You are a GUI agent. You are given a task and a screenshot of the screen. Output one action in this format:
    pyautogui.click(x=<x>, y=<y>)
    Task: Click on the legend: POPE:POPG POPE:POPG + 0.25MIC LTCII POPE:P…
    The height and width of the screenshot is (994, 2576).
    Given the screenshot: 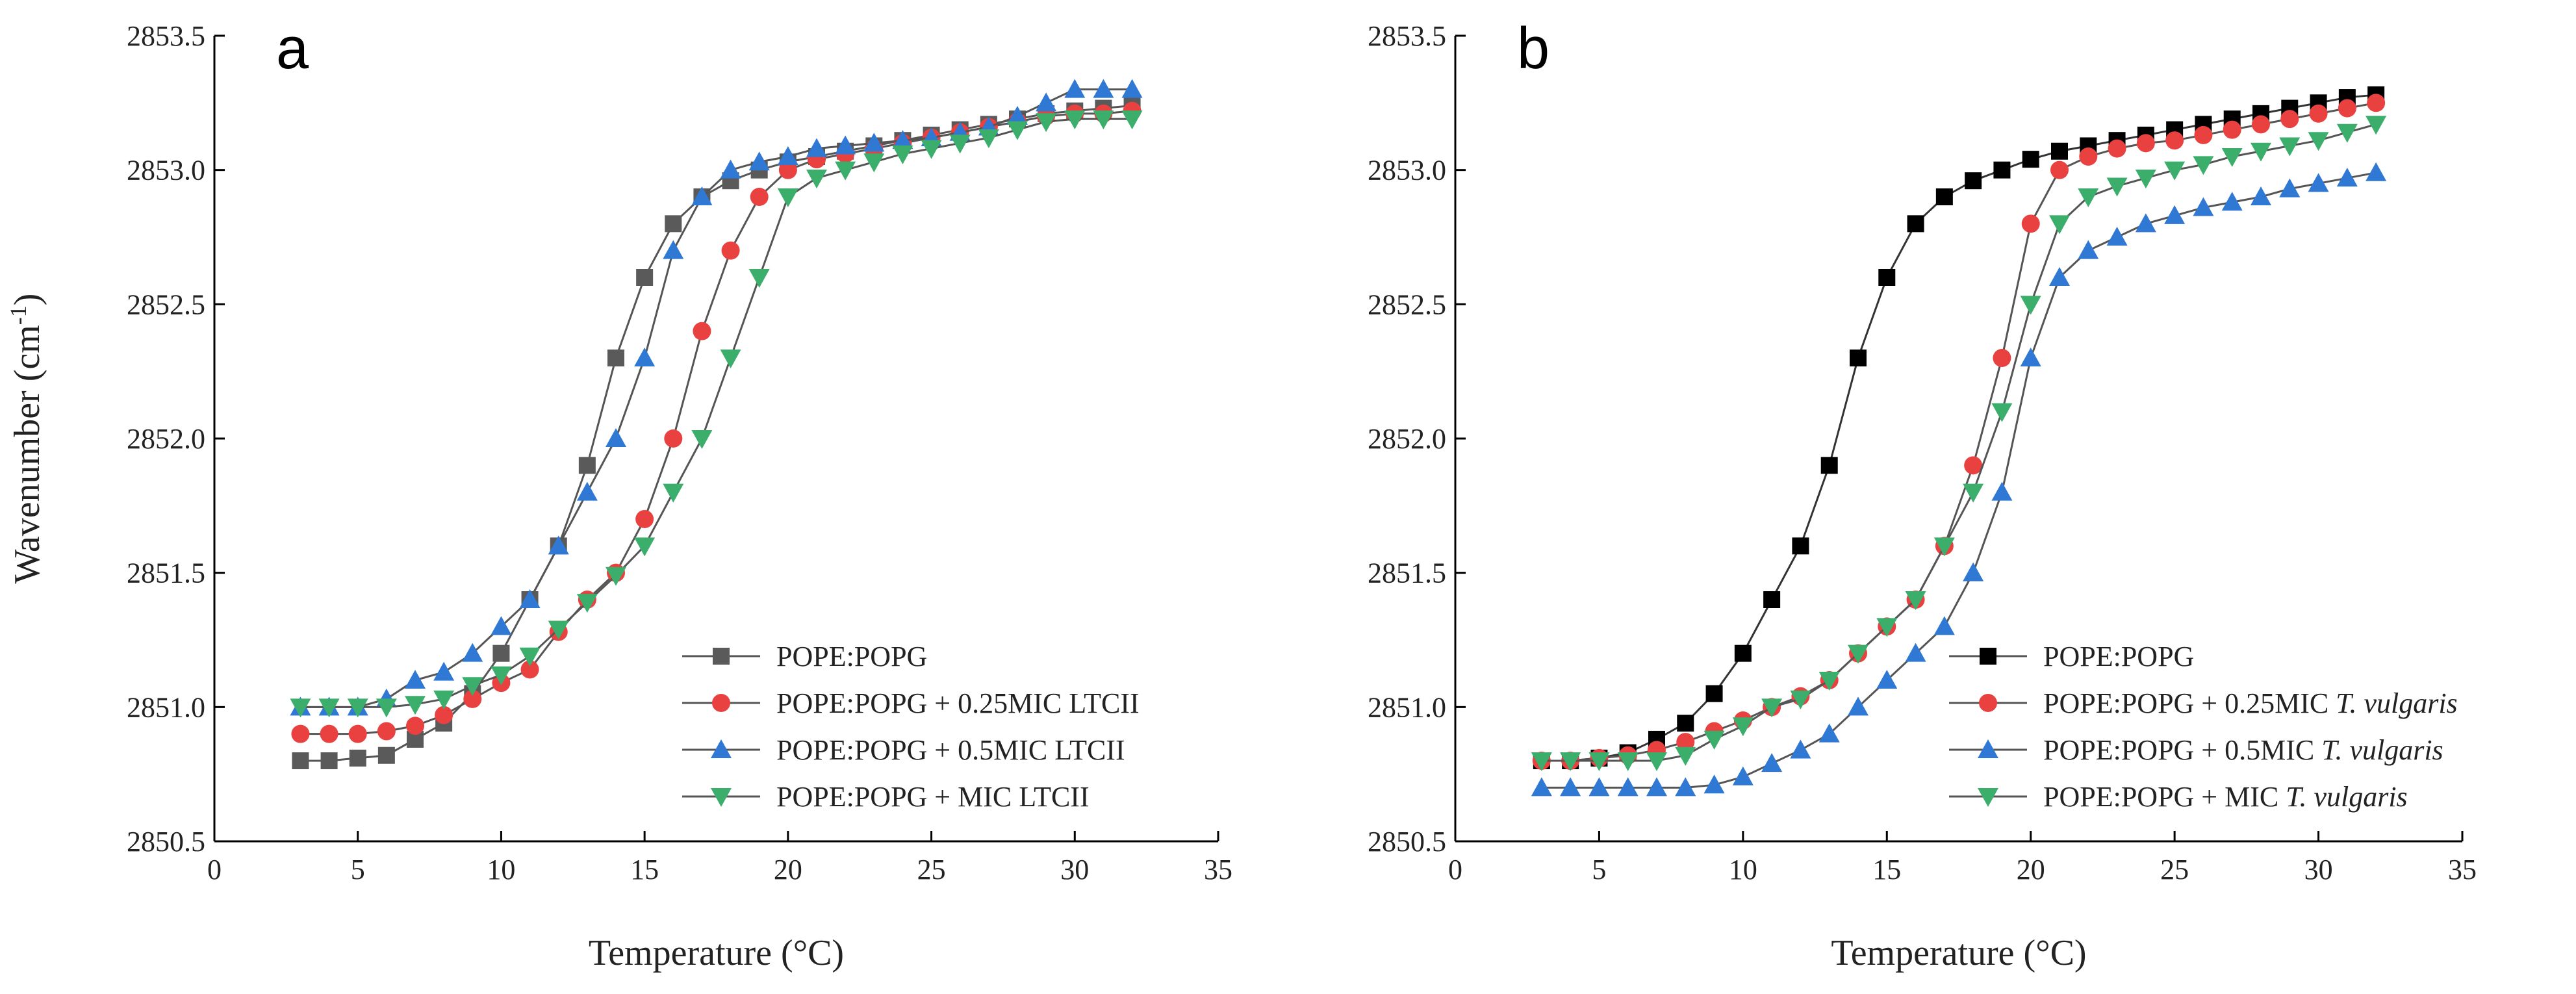 What is the action you would take?
    pyautogui.click(x=911, y=727)
    